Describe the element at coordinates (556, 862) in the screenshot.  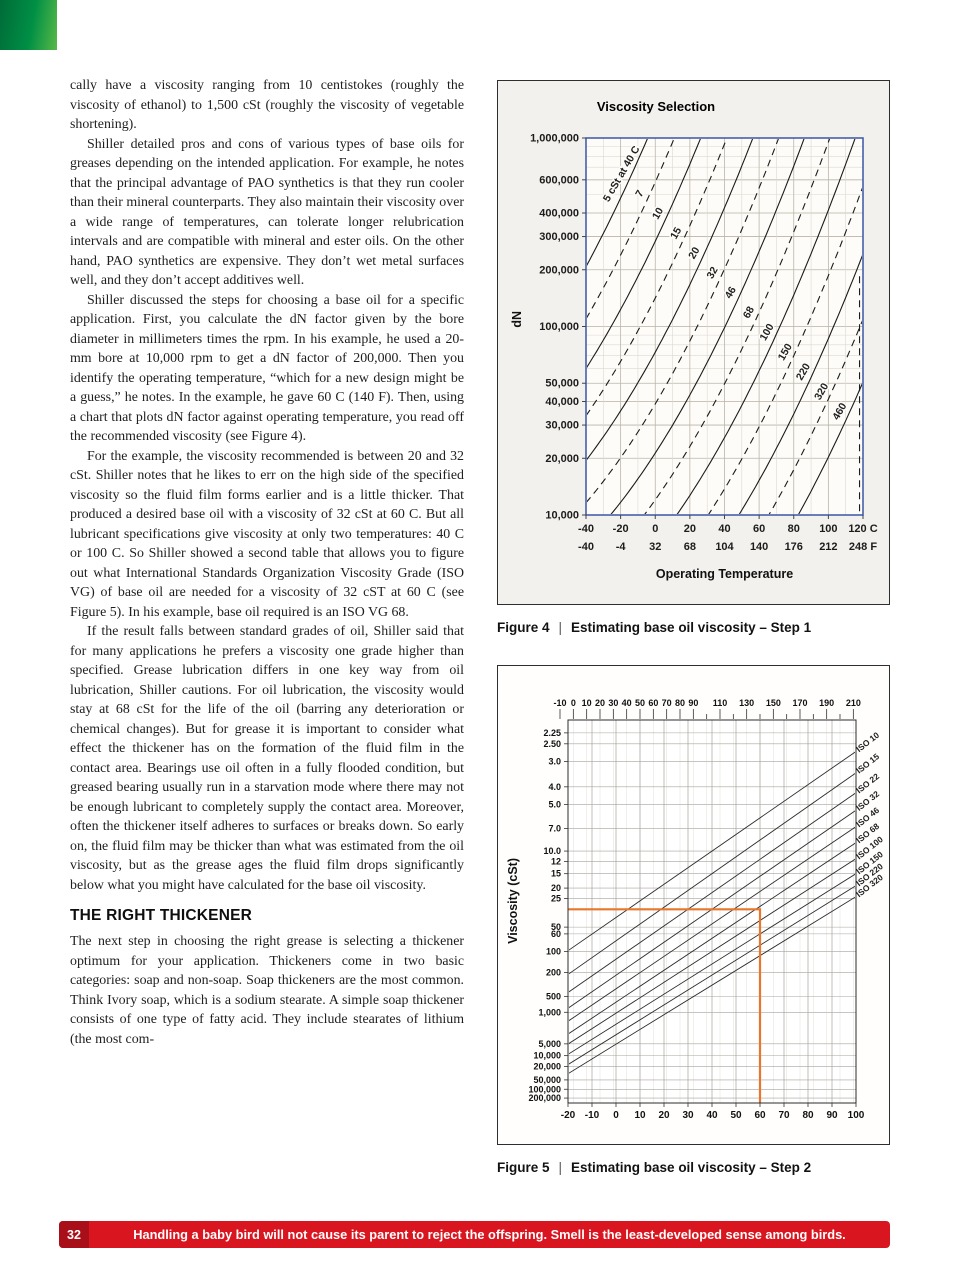
I see `svg-text: 12` at that location.